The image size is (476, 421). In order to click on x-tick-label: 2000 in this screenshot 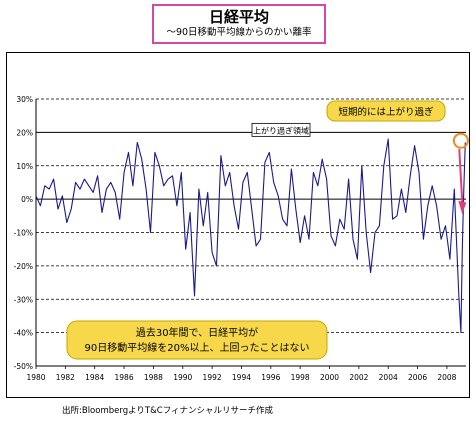, I will do `click(329, 377)`.